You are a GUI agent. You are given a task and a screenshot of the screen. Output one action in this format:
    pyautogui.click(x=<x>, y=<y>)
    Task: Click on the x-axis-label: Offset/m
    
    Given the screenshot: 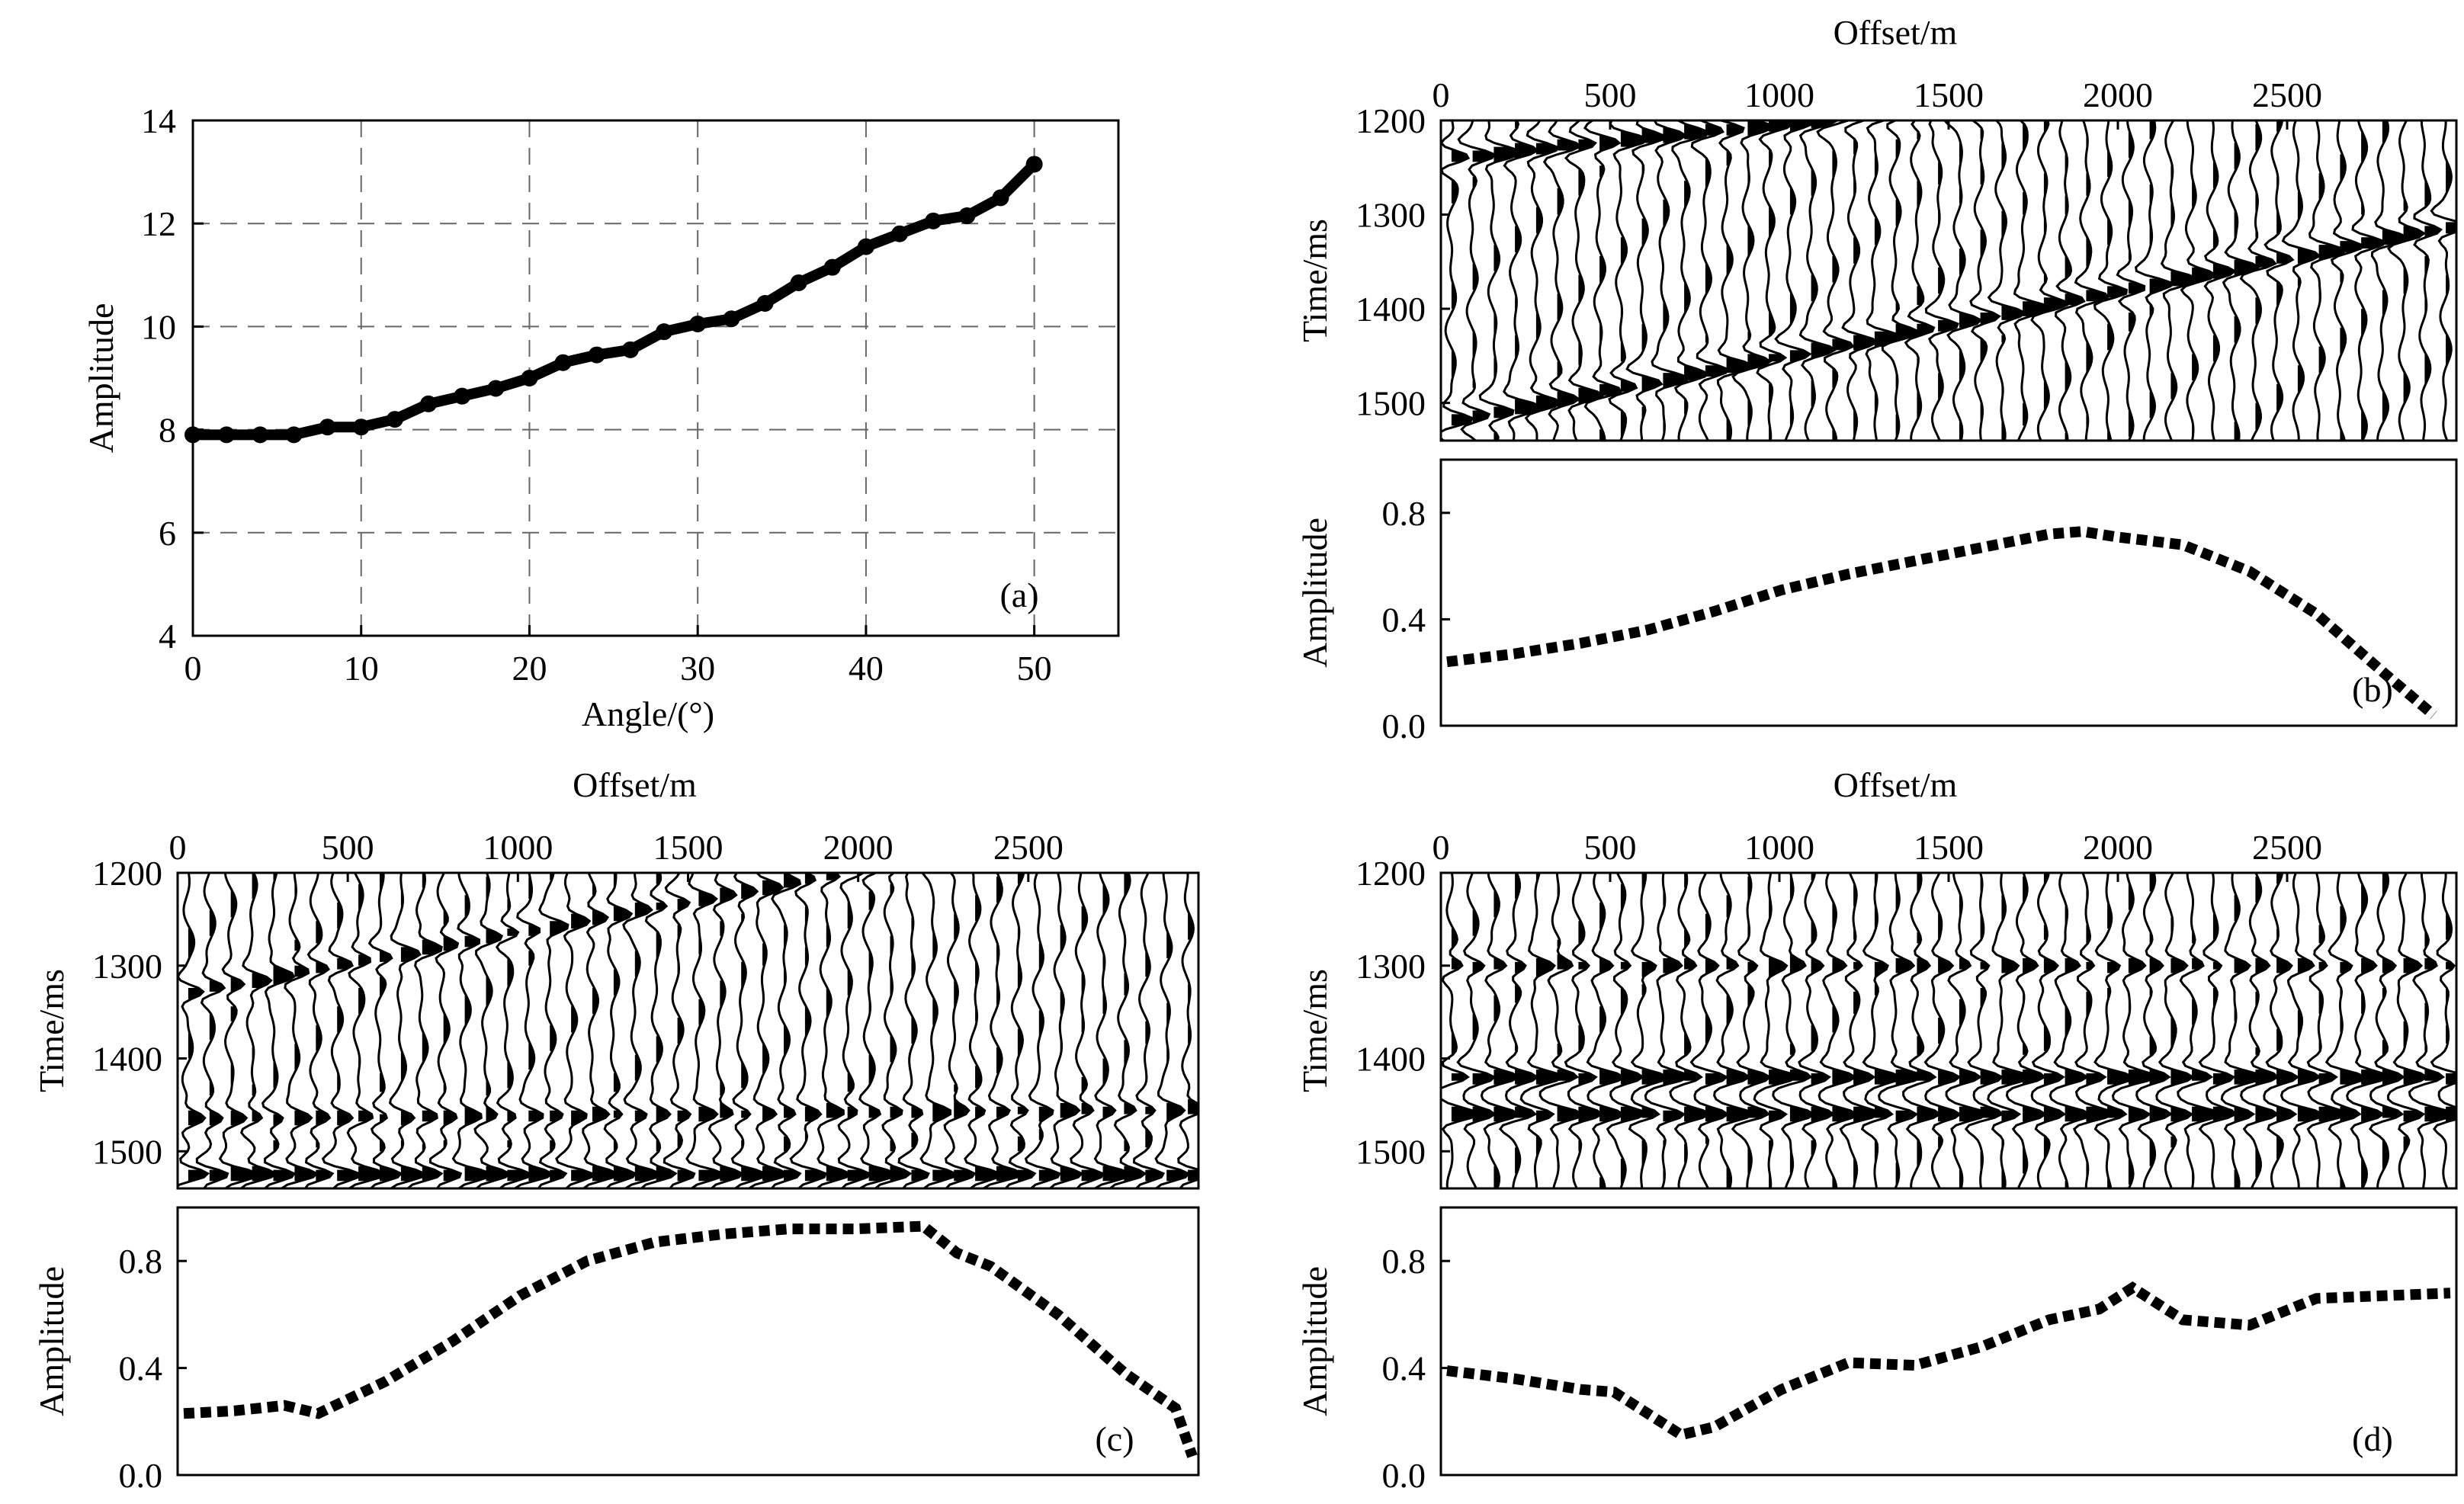 What is the action you would take?
    pyautogui.click(x=1896, y=785)
    